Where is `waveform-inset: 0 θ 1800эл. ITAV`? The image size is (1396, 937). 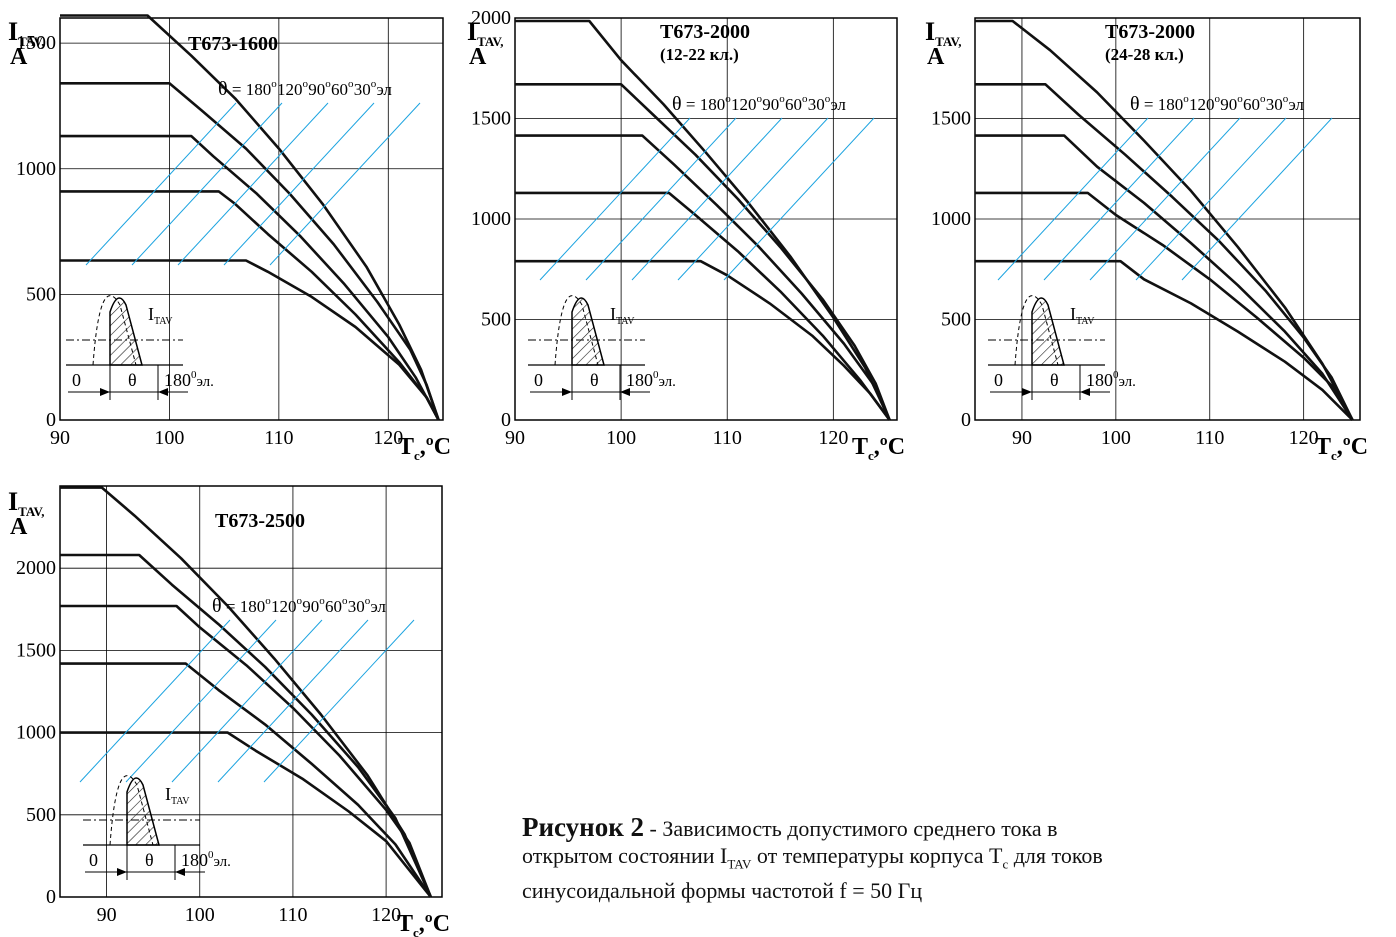 waveform-inset: 0 θ 1800эл. ITAV is located at coordinates (602, 347).